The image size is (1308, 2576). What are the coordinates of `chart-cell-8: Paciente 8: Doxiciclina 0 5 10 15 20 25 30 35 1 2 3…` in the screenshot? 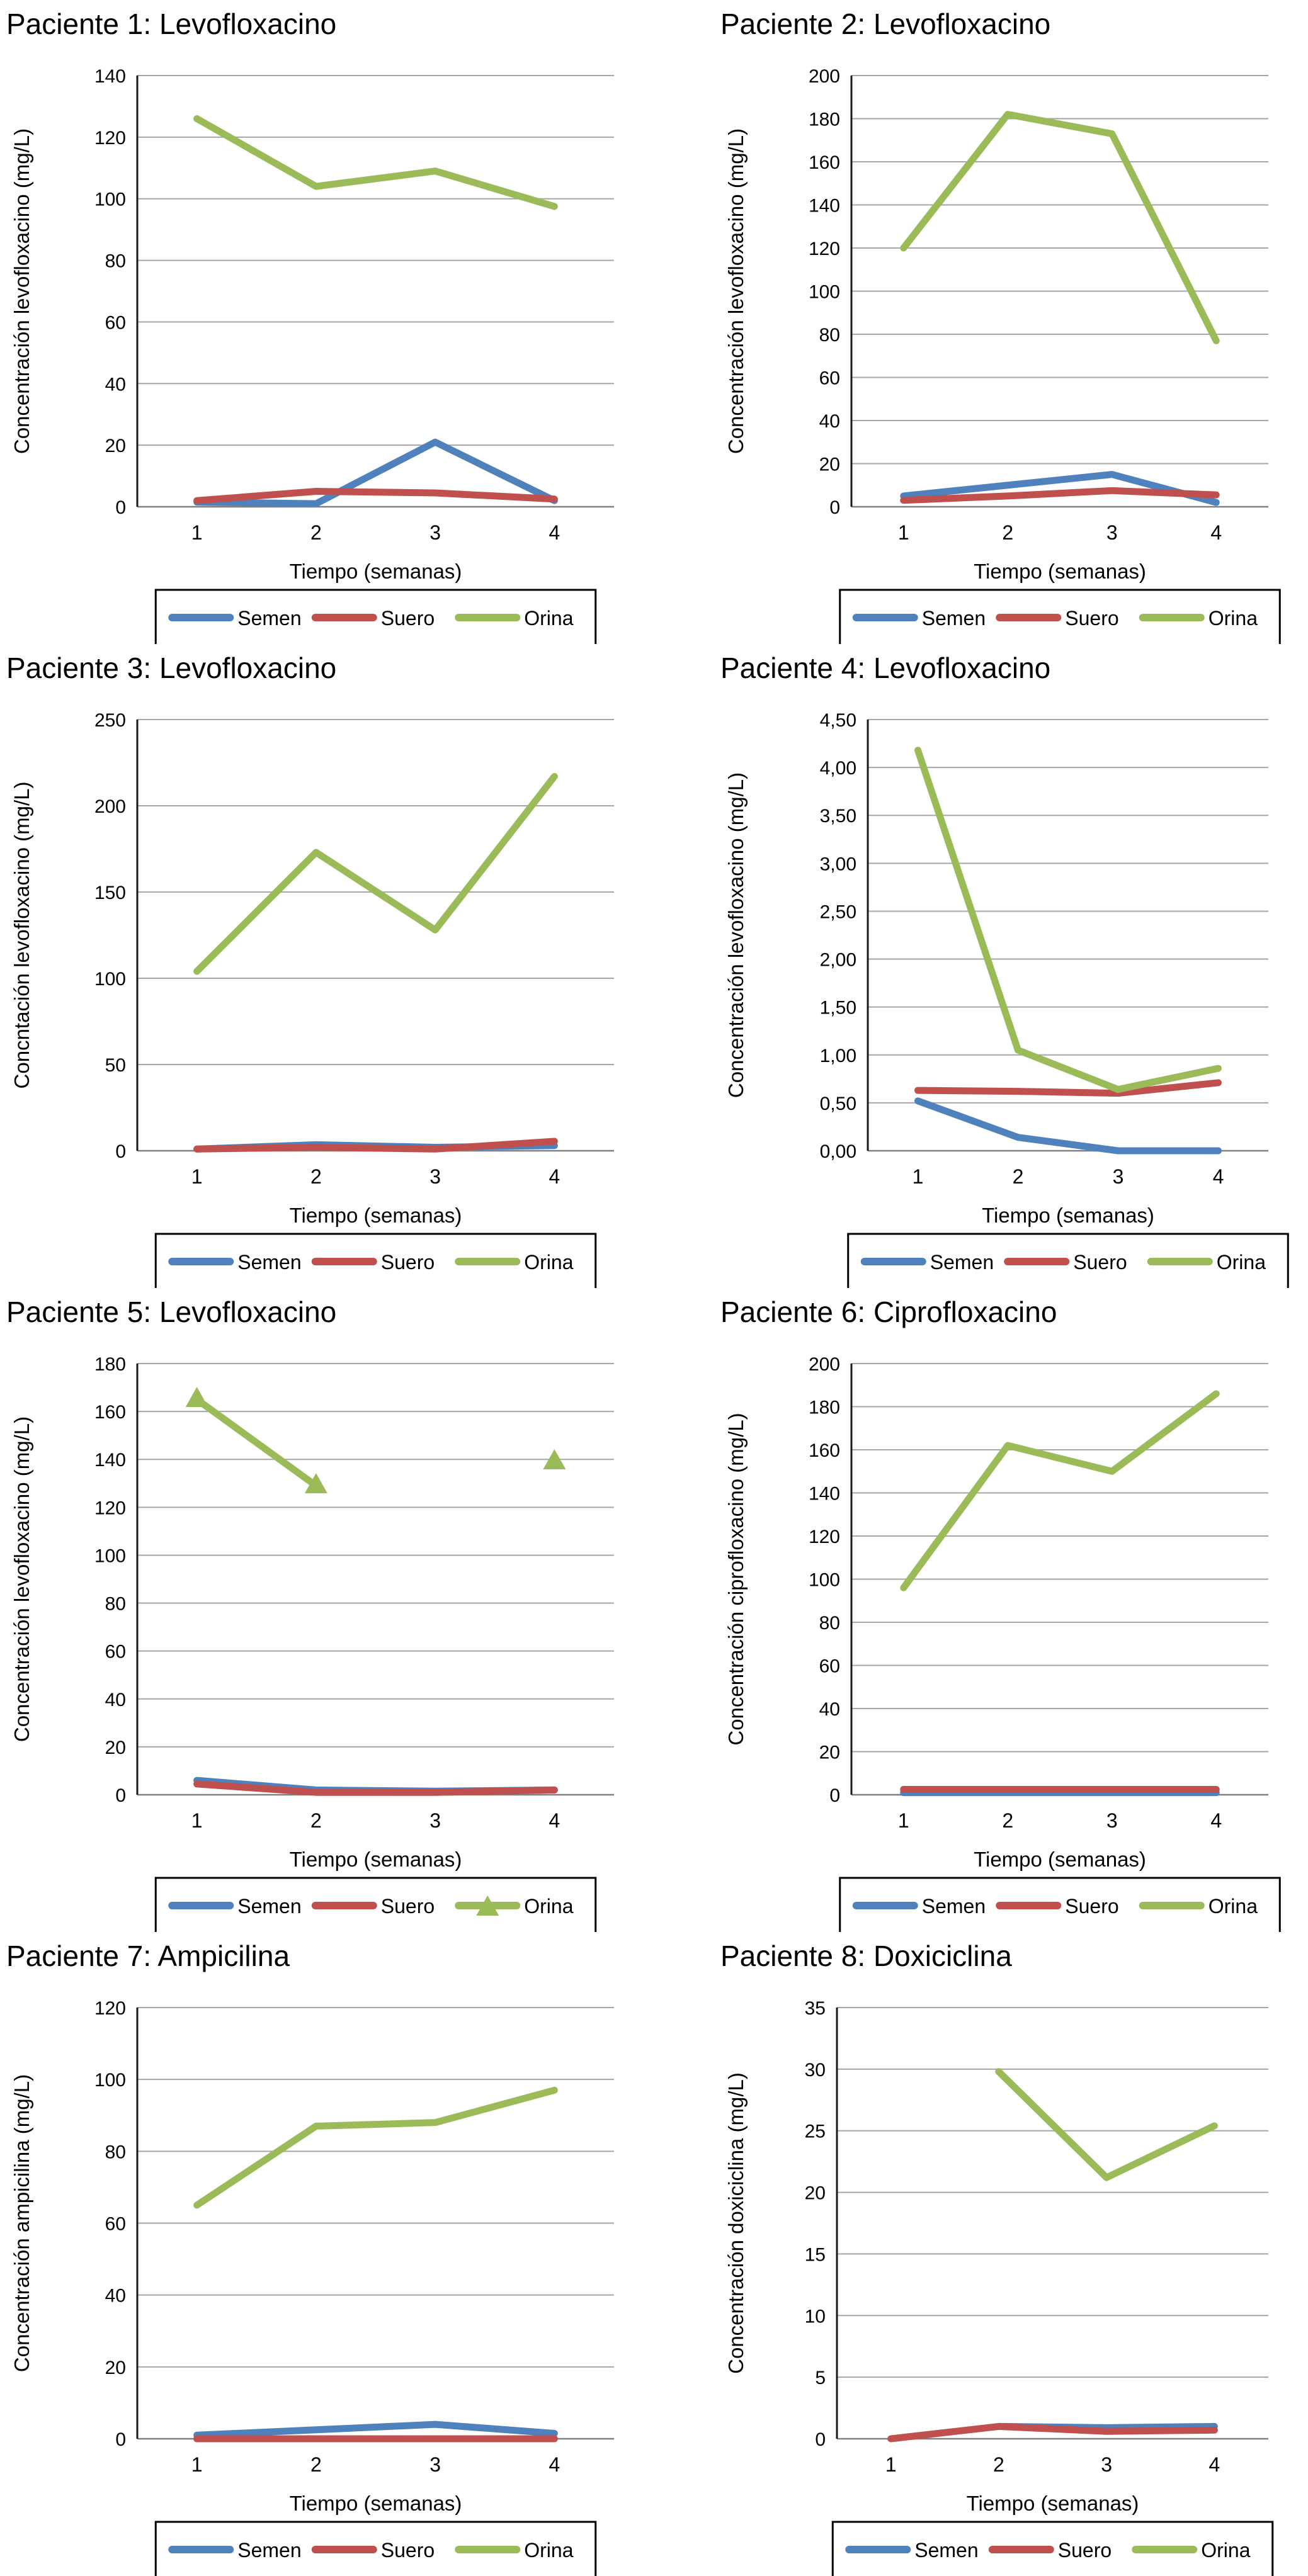 It's located at (981, 2254).